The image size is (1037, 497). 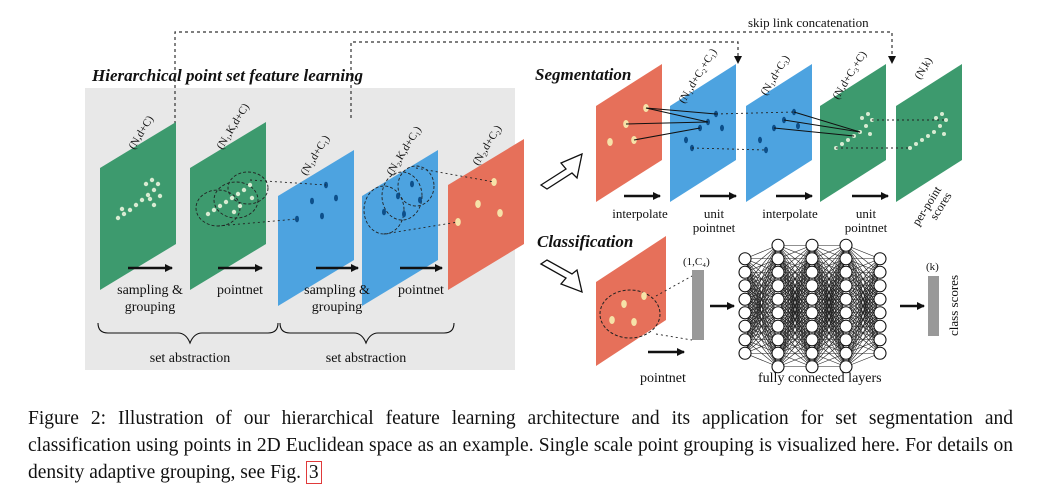 I want to click on skip-label: skip link concatenation, so click(x=808, y=22).